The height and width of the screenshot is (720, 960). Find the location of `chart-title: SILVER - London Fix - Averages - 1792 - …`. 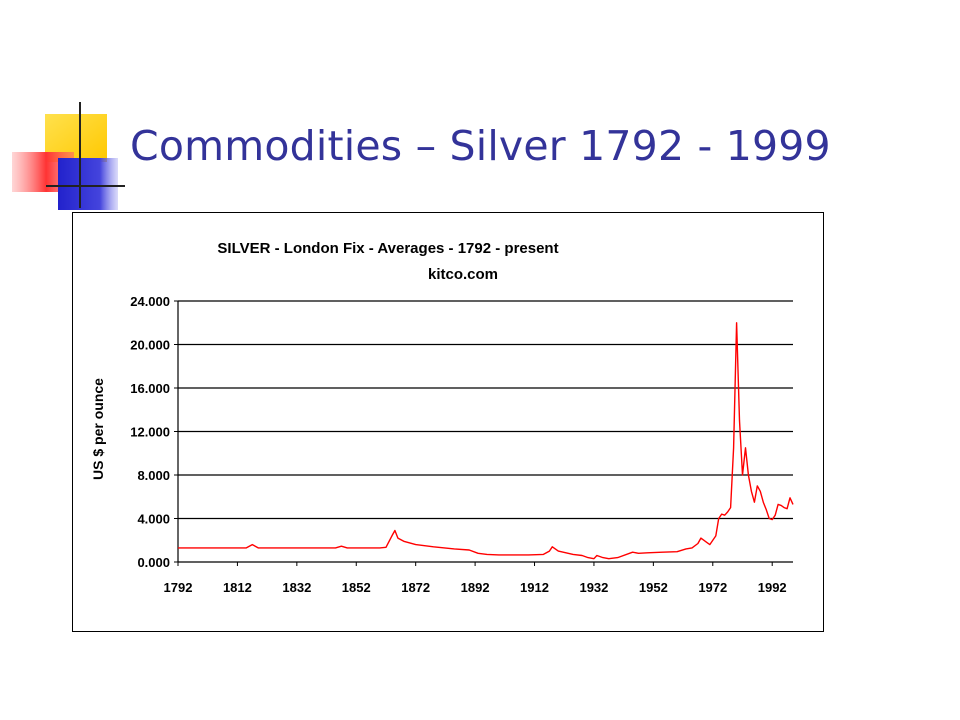

chart-title: SILVER - London Fix - Averages - 1792 - … is located at coordinates (387, 248).